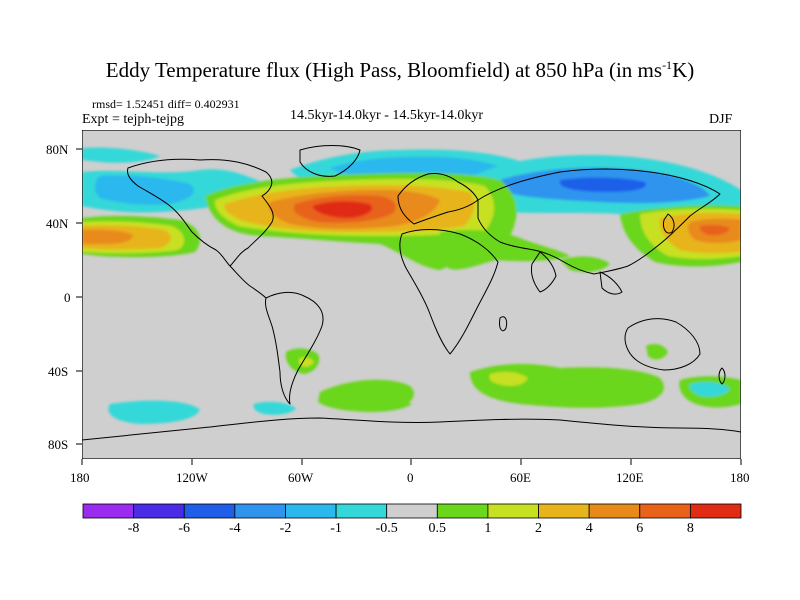 The image size is (800, 600). I want to click on y-tick-label: 40S, so click(58, 371).